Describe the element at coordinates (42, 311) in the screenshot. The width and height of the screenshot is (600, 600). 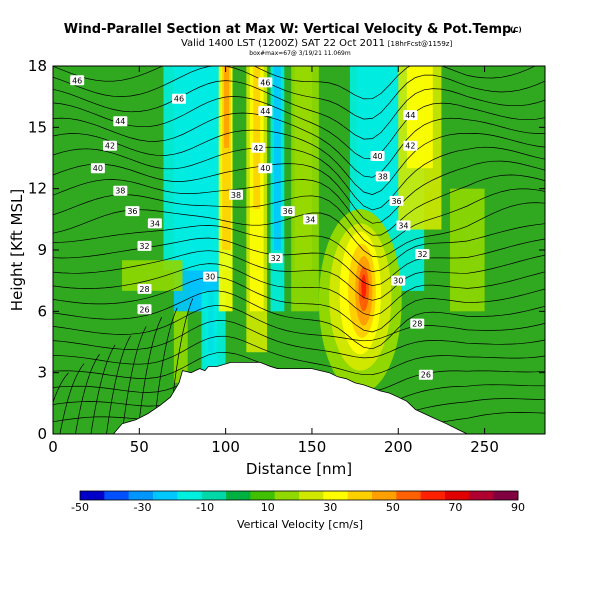
I see `y-tick-label: 6` at that location.